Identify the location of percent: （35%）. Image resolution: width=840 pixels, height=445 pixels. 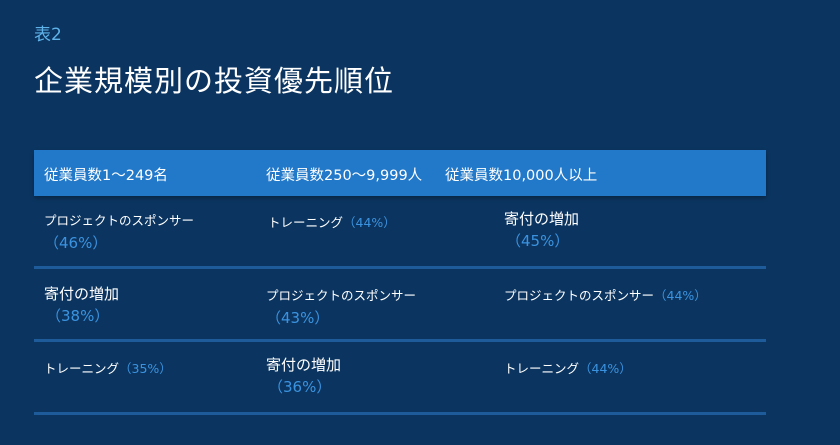
(145, 368).